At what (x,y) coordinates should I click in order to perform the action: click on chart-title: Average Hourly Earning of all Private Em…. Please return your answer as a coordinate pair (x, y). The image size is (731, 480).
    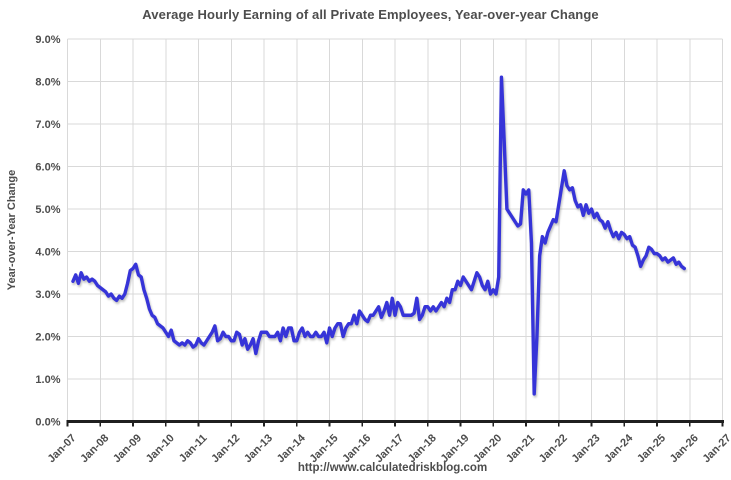
    Looking at the image, I should click on (370, 14).